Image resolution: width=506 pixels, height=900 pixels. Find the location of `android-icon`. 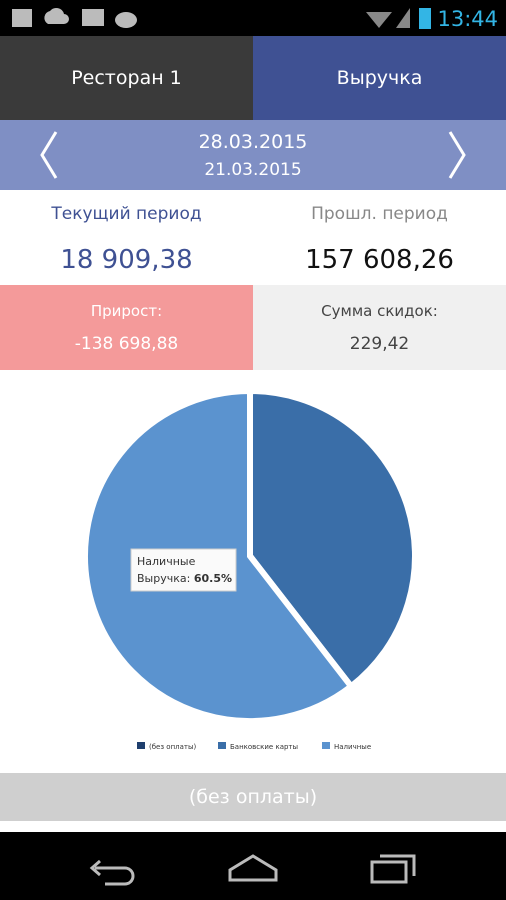

android-icon is located at coordinates (126, 20).